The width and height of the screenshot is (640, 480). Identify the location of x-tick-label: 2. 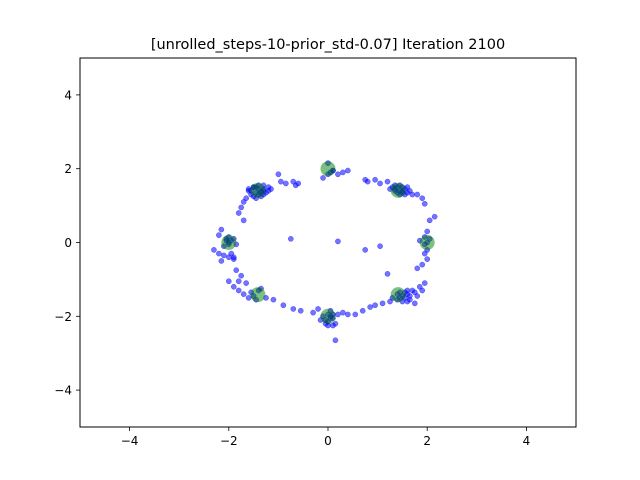
(427, 441).